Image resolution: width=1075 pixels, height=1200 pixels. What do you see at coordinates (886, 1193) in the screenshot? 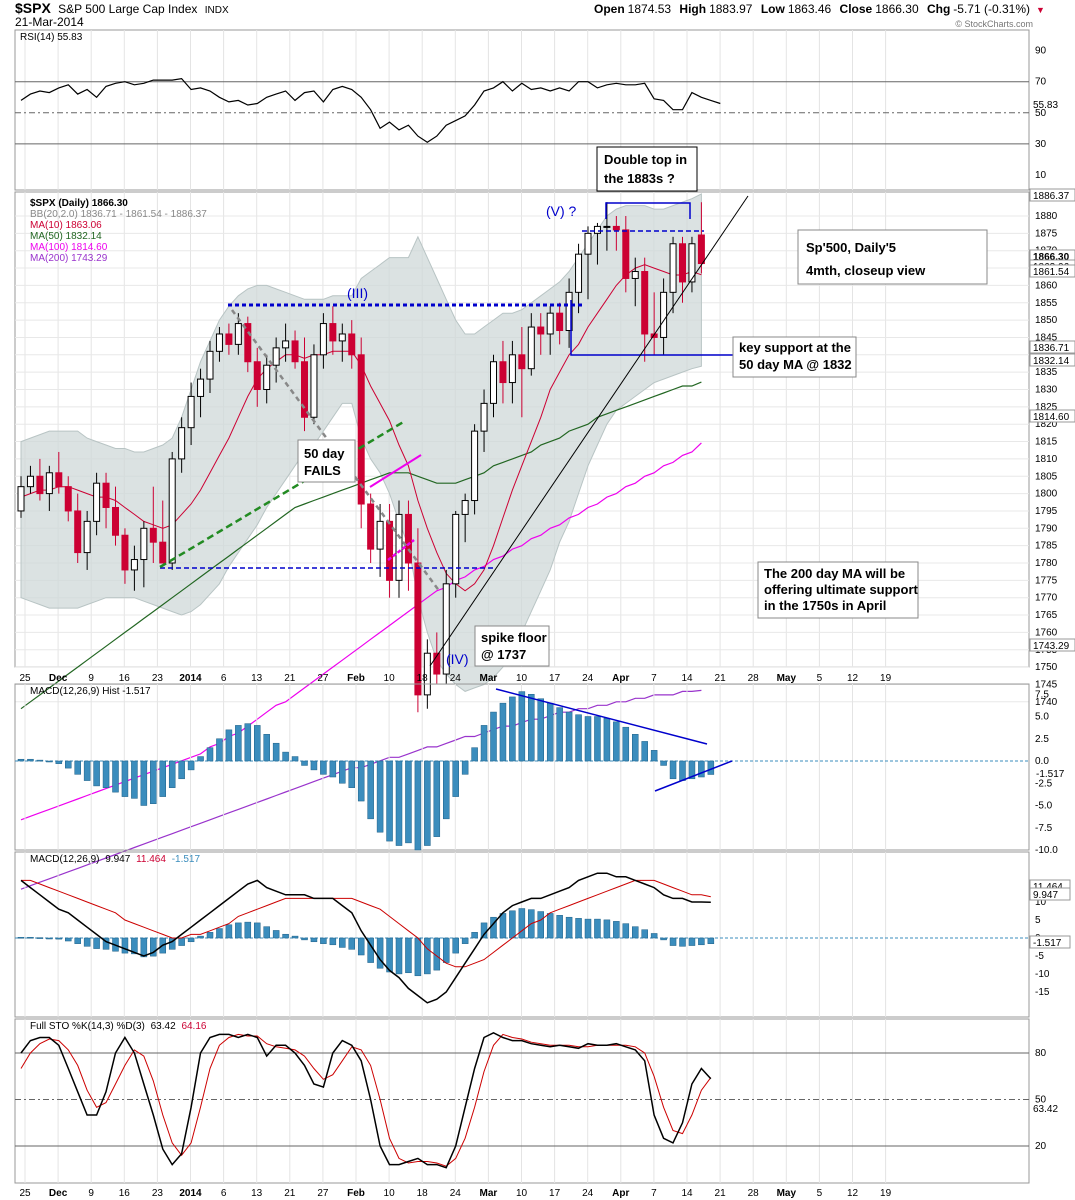
I see `sto-x-tick: 19` at bounding box center [886, 1193].